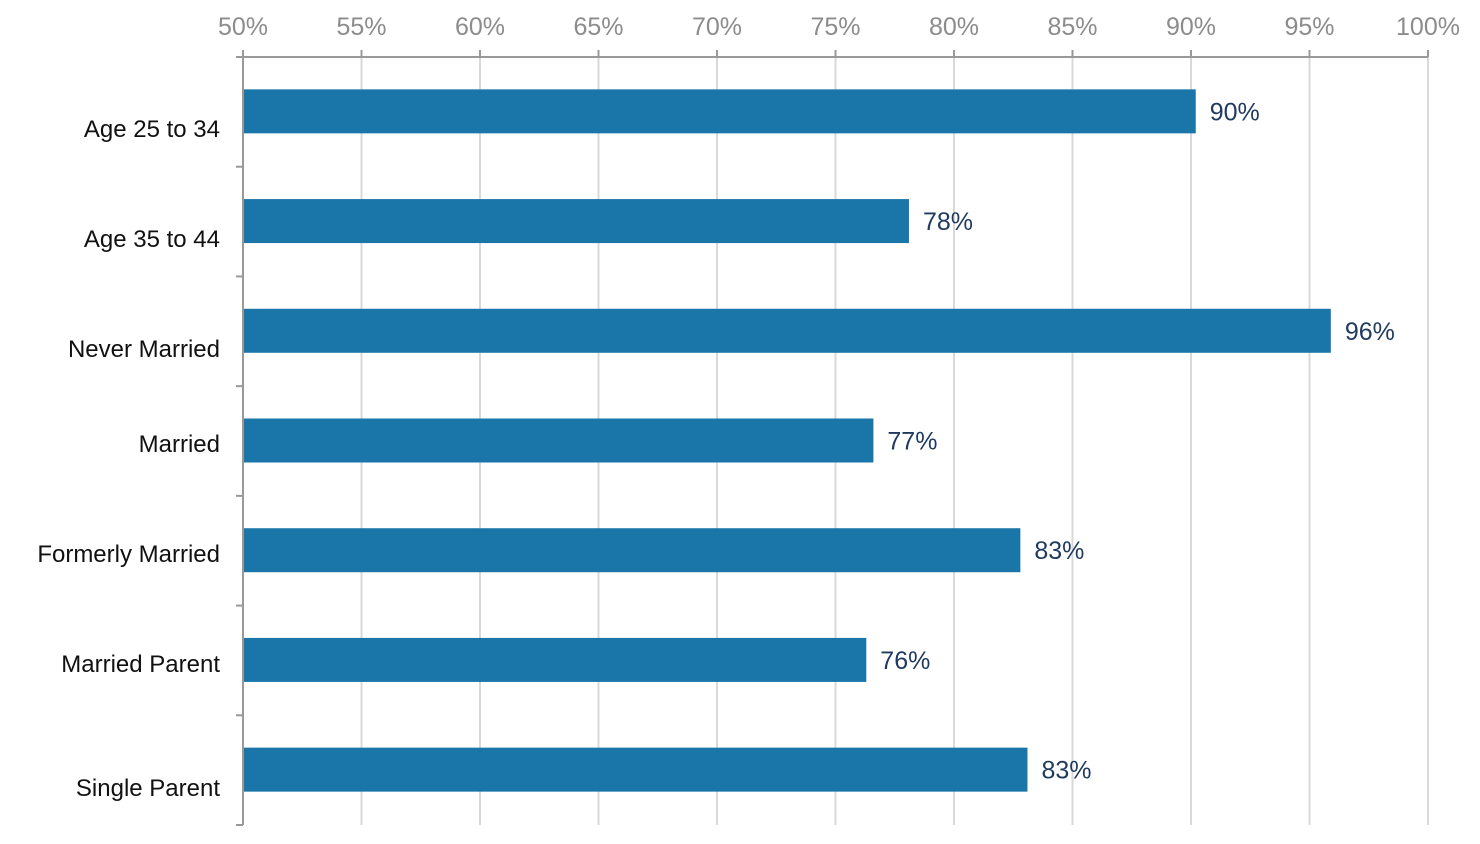 This screenshot has height=844, width=1480. What do you see at coordinates (954, 27) in the screenshot?
I see `x-tick-label: 80%` at bounding box center [954, 27].